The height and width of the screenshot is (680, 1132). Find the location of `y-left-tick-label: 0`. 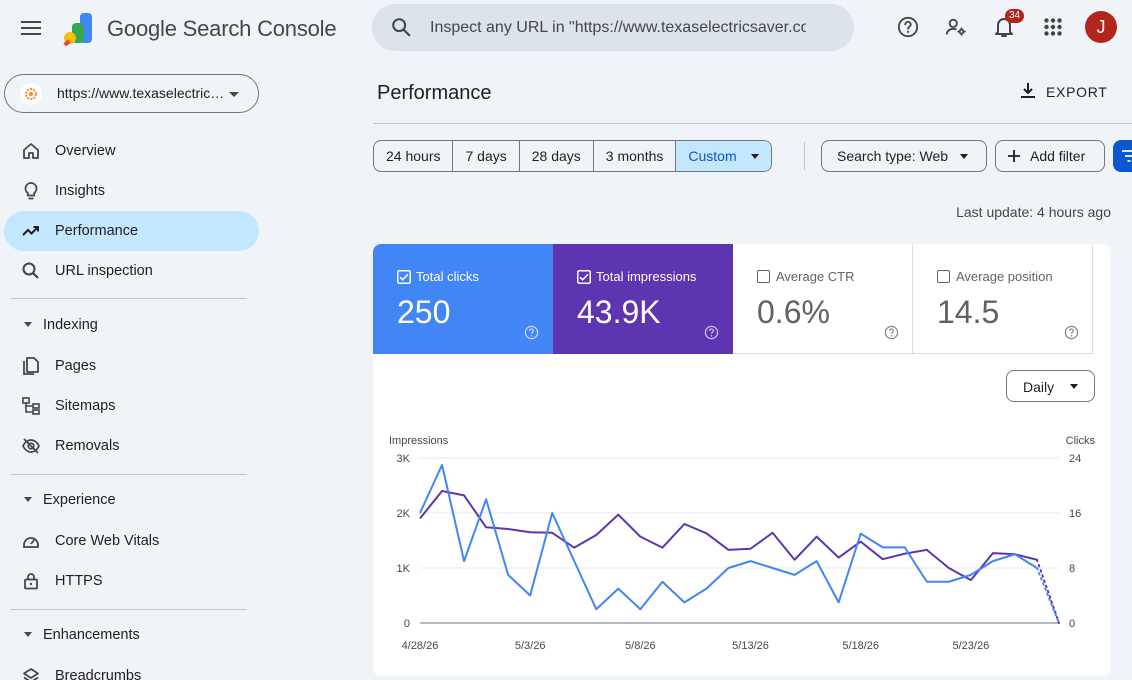

y-left-tick-label: 0 is located at coordinates (407, 624).